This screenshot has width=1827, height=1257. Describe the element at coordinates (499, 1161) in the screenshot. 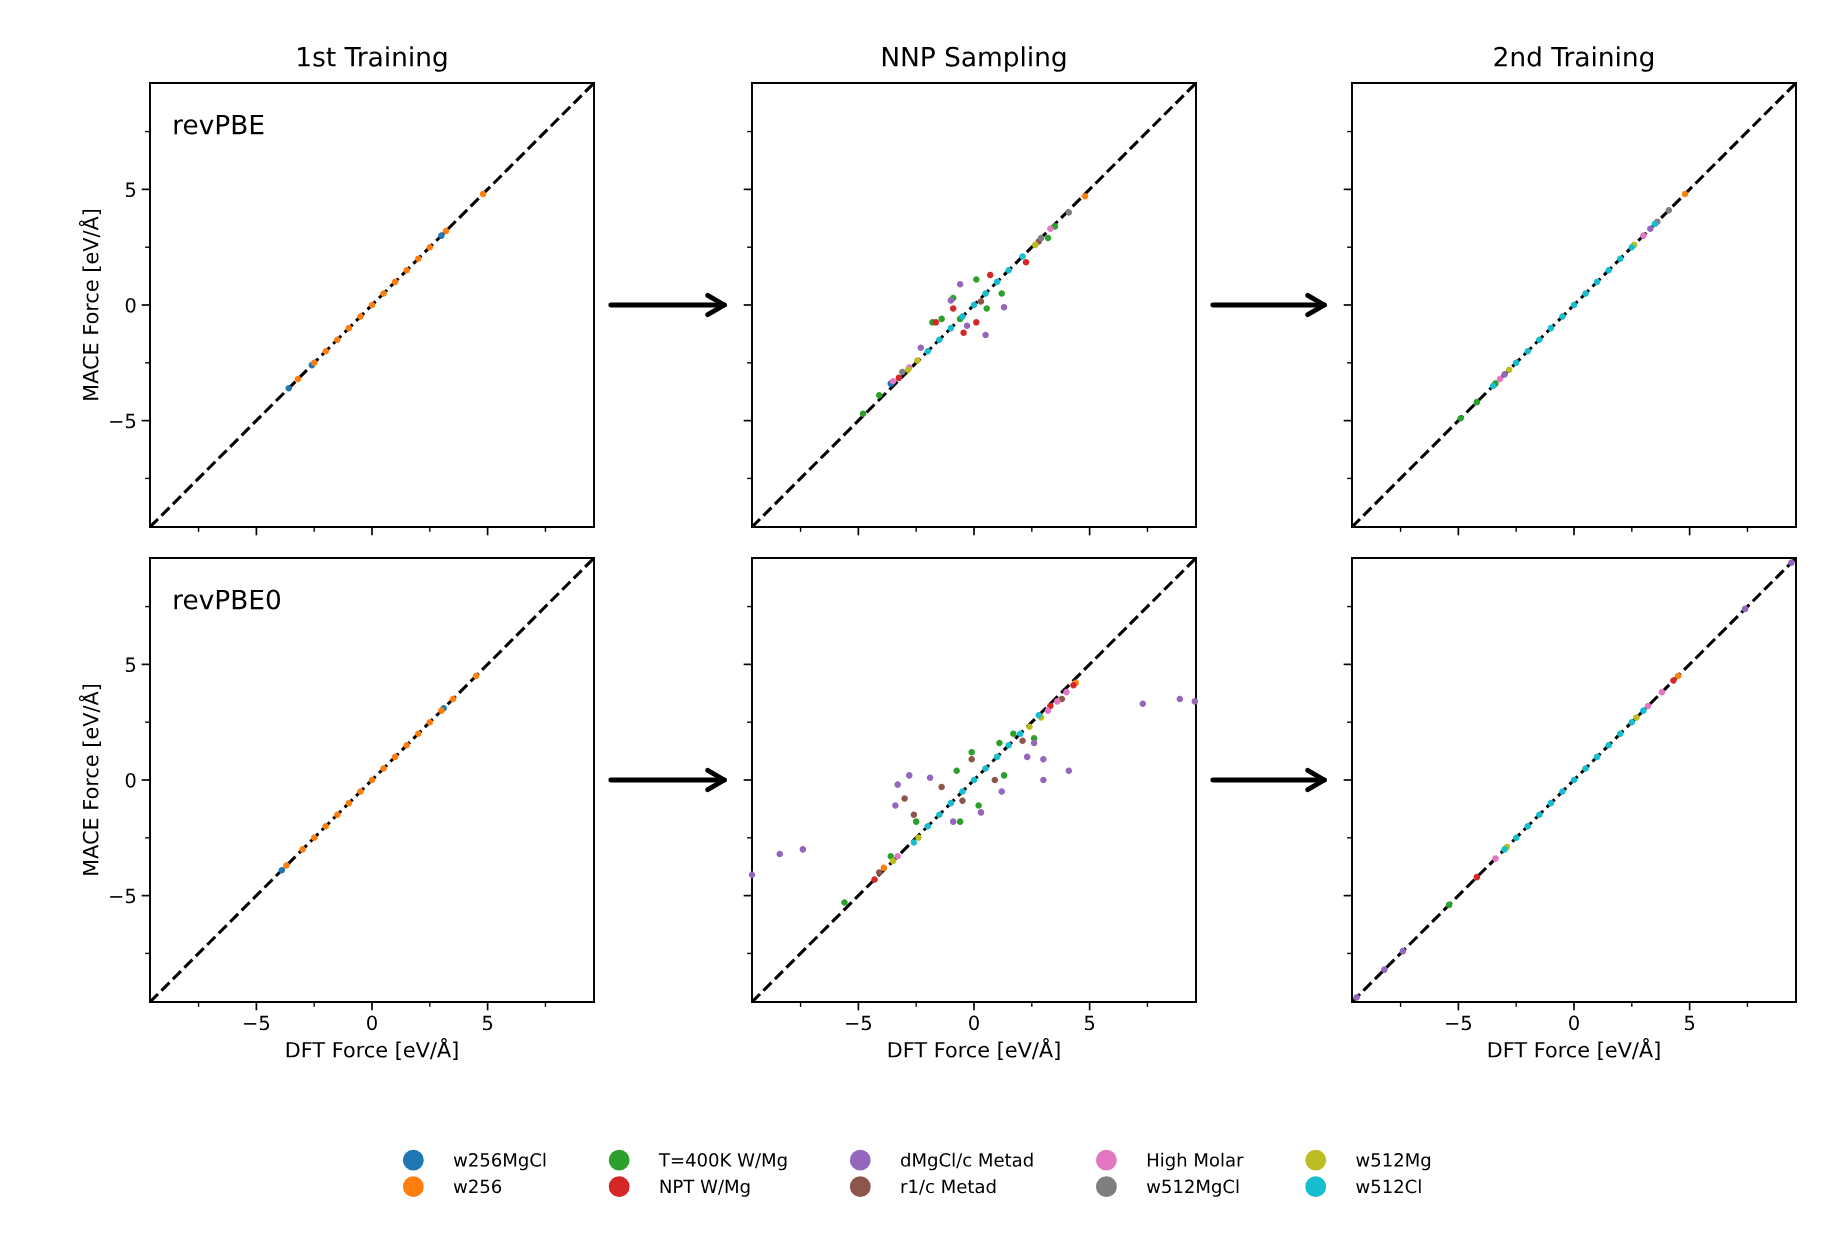

I see `legend-label: w256MgCl` at that location.